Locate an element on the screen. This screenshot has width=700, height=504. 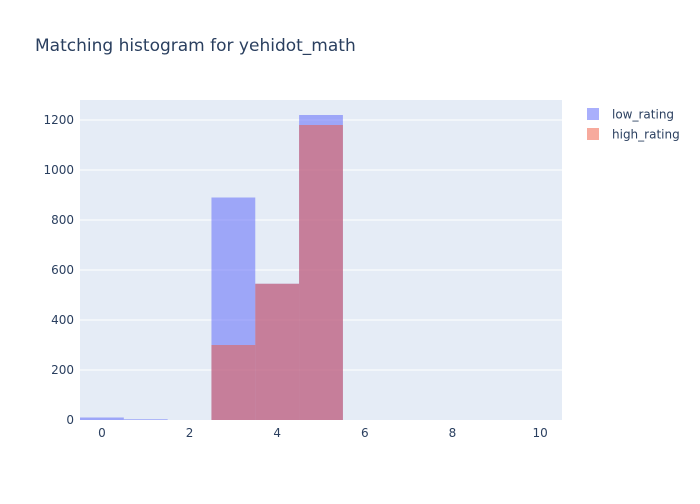
x-tick-label: 6 is located at coordinates (365, 433).